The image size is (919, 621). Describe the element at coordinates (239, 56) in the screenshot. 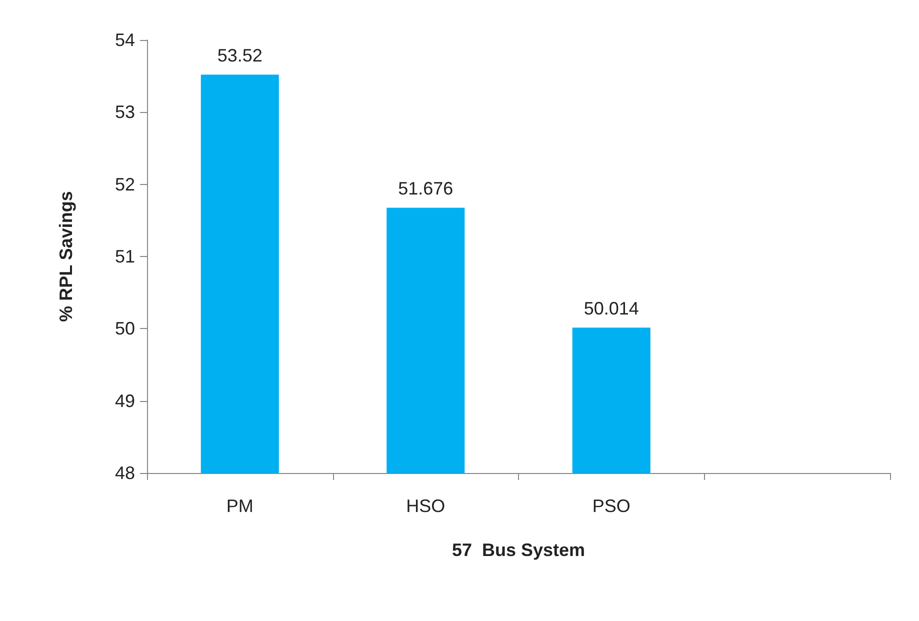

I see `data-label: 53.52` at that location.